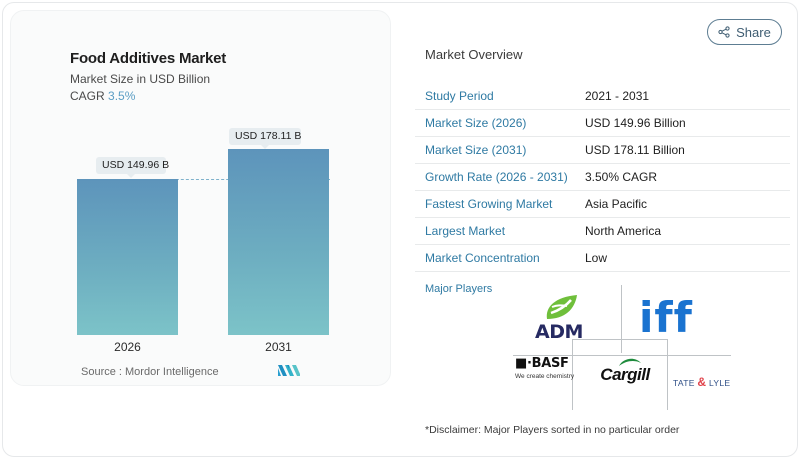  I want to click on chart-title: Food Additives Market, so click(148, 58).